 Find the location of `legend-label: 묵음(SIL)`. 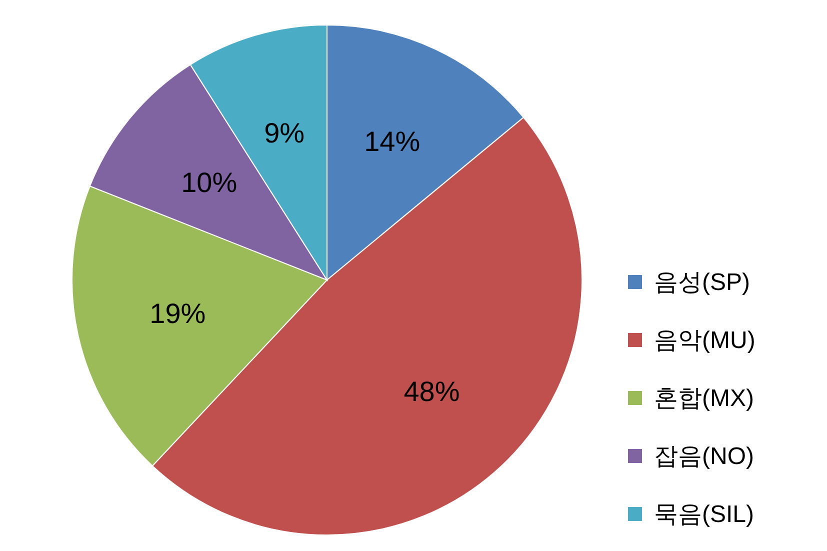

legend-label: 묵음(SIL) is located at coordinates (704, 515).